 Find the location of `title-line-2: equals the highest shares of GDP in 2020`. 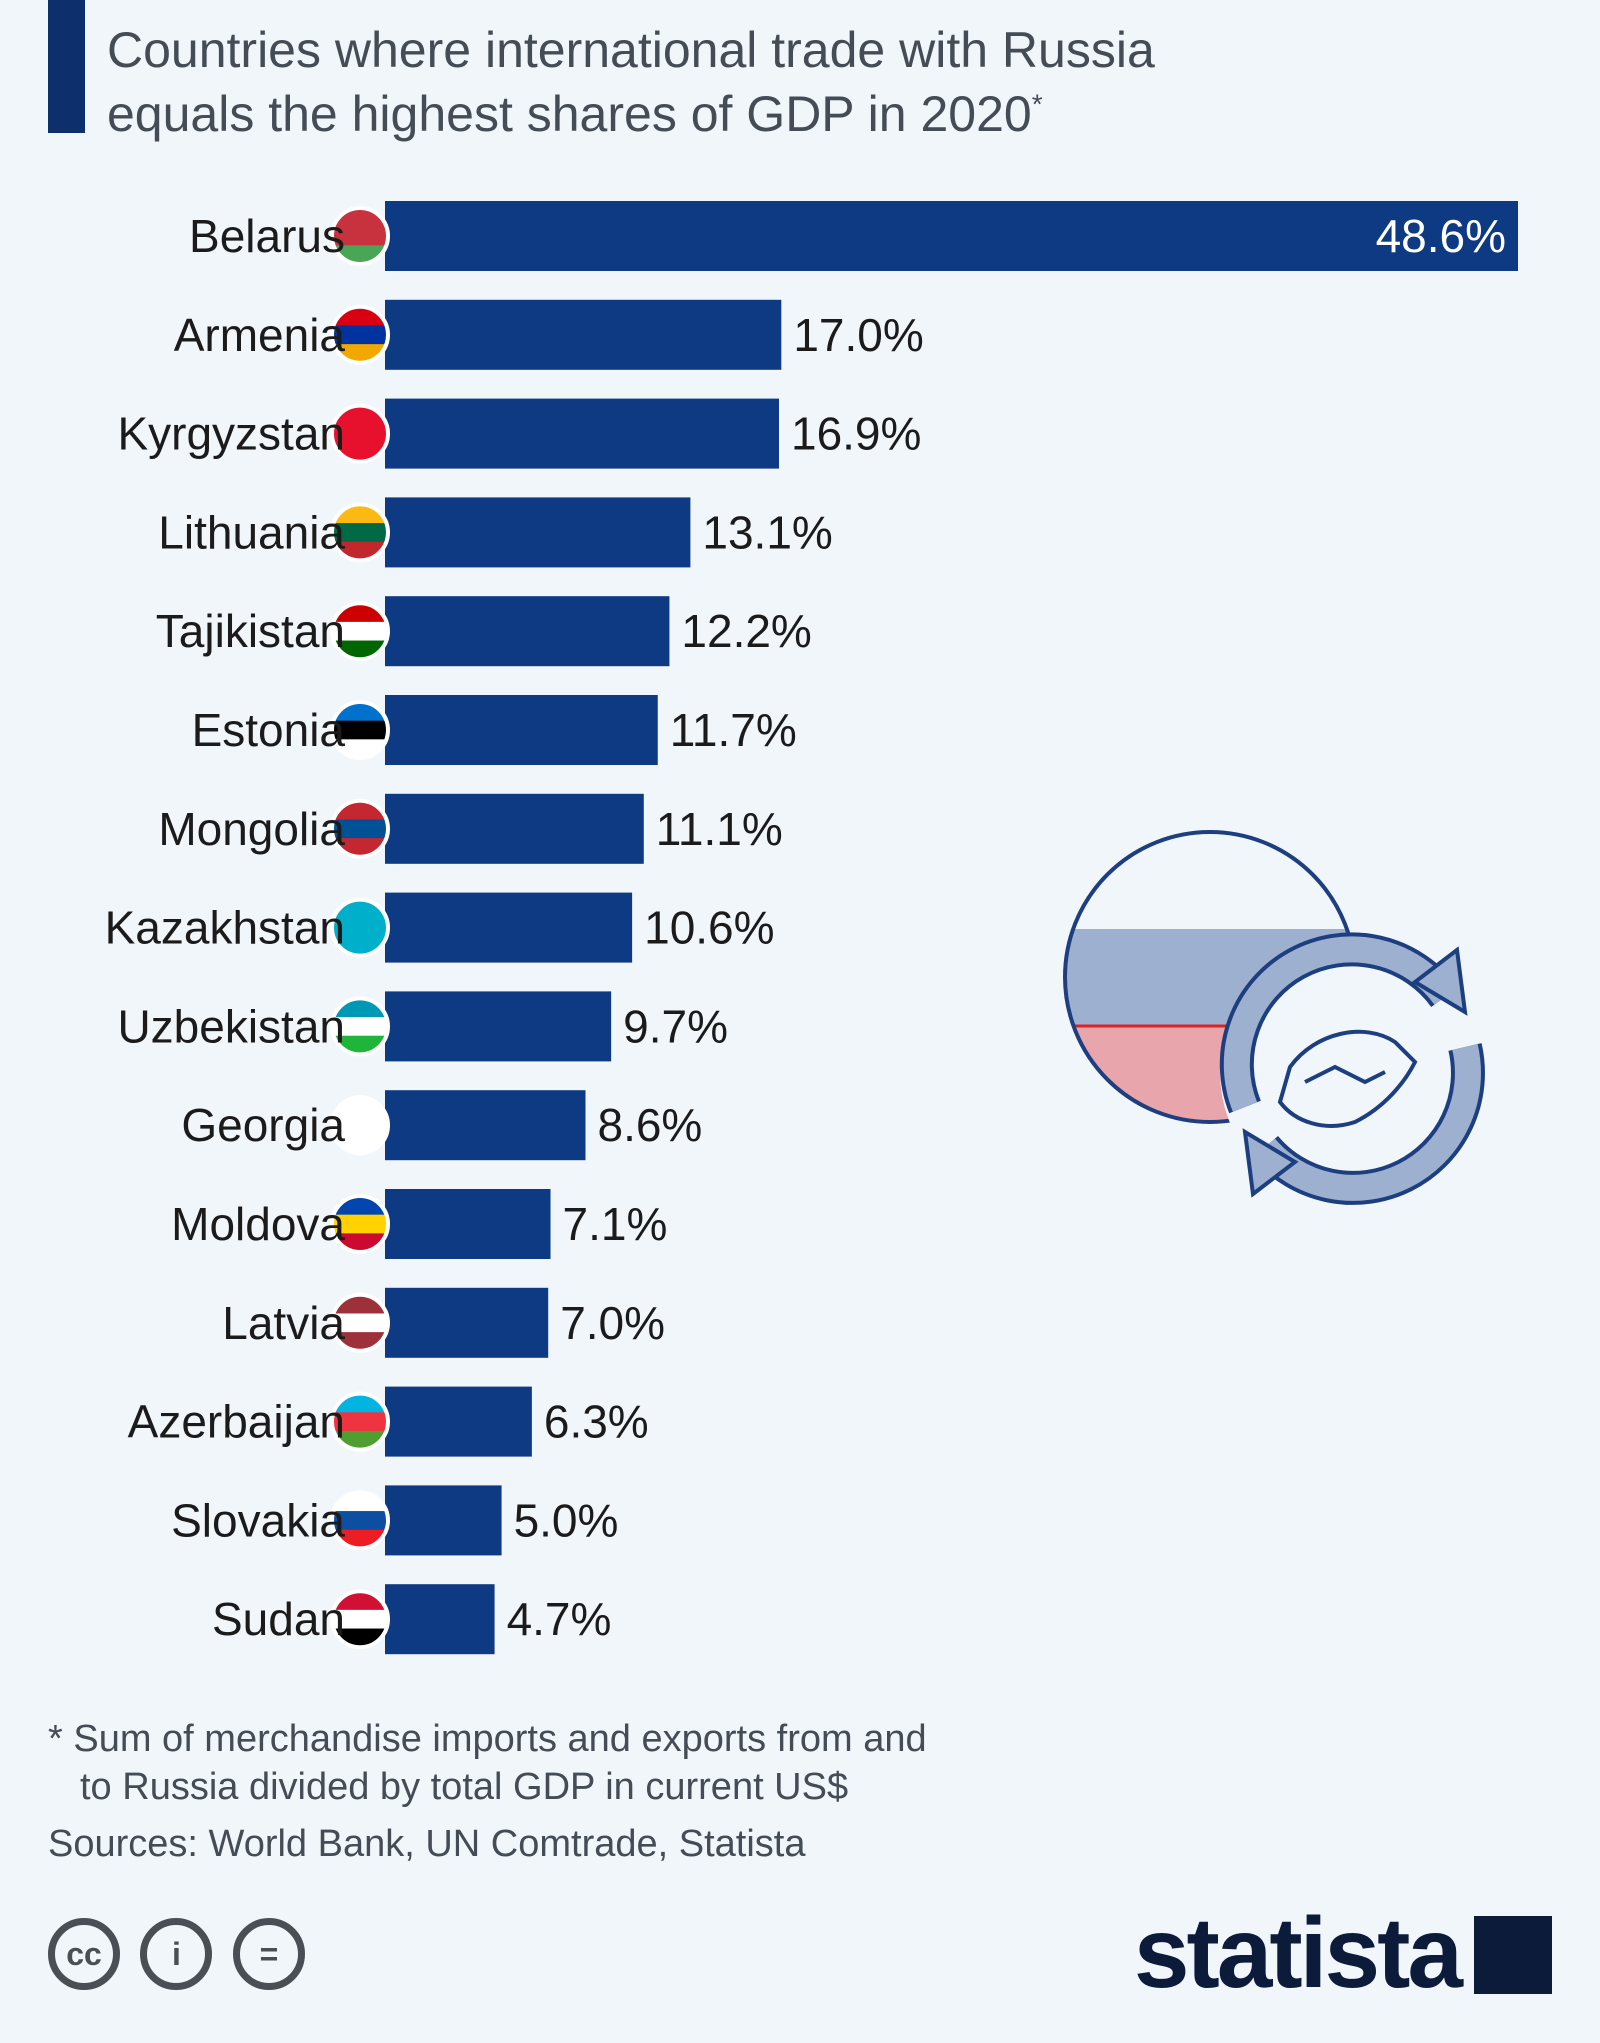

title-line-2: equals the highest shares of GDP in 2020 is located at coordinates (569, 114).